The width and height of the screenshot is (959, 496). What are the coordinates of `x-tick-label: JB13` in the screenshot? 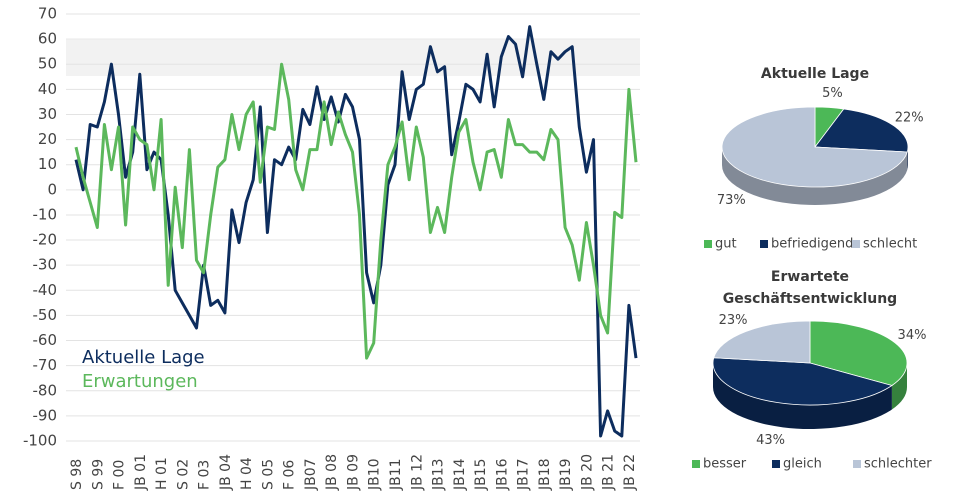 It's located at (439, 474).